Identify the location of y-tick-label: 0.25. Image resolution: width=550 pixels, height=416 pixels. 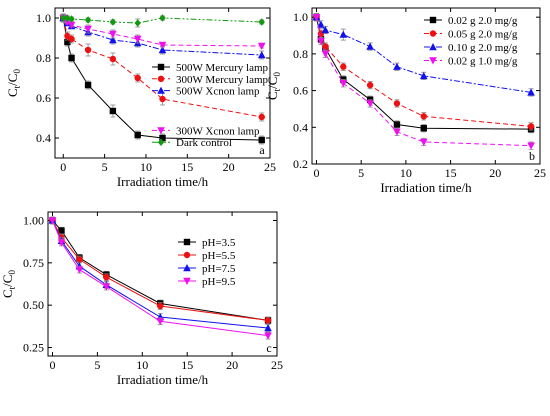
(33, 348).